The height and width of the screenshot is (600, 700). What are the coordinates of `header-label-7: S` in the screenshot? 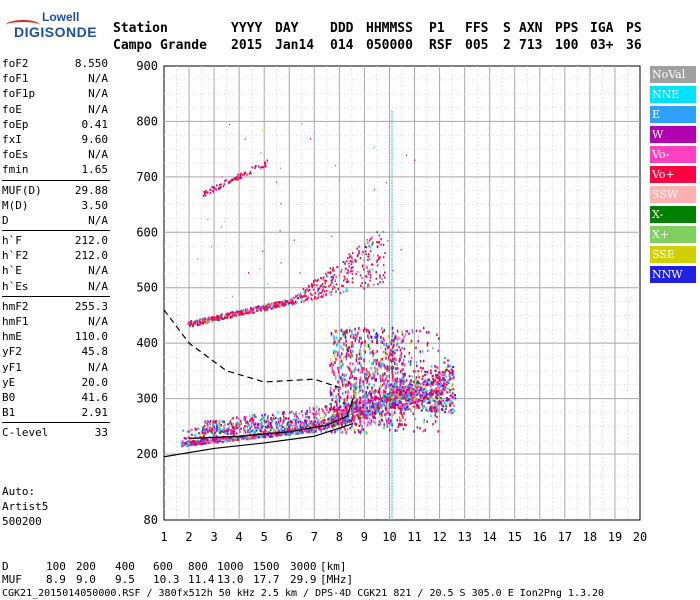 It's located at (507, 28).